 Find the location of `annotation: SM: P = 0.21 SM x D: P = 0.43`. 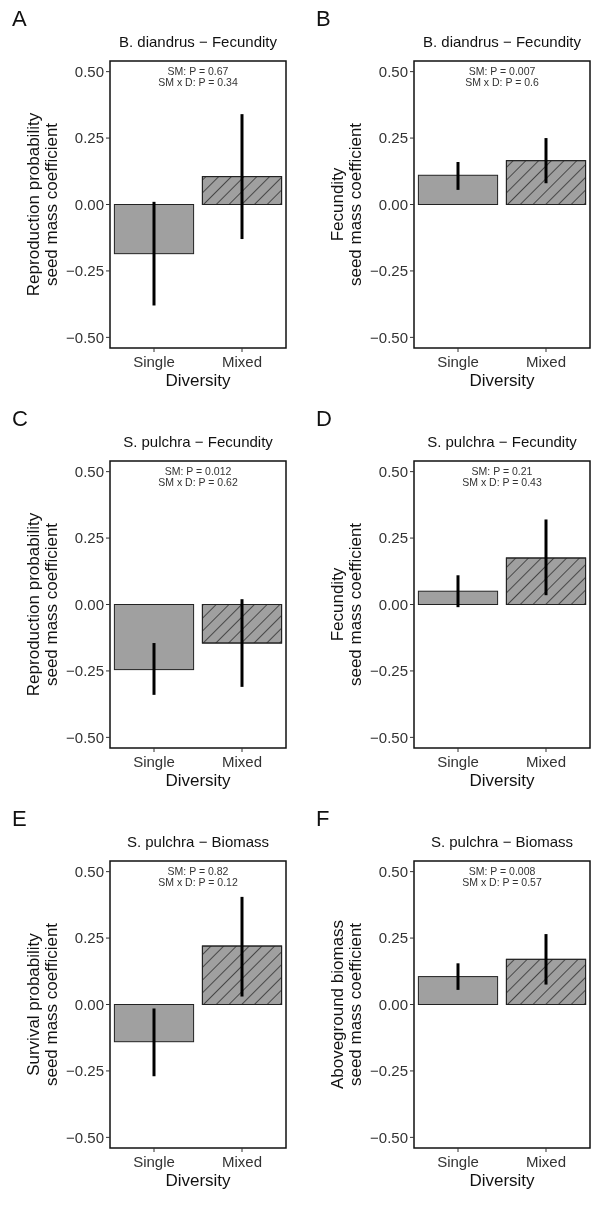

annotation: SM: P = 0.21 SM x D: P = 0.43 is located at coordinates (502, 477).